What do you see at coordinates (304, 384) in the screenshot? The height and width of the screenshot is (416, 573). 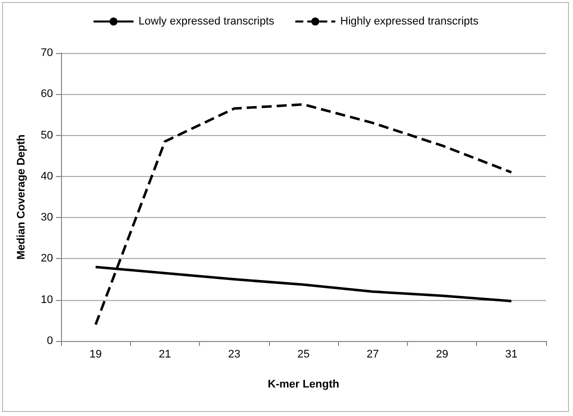 I see `x-axis-title: K-mer Length` at bounding box center [304, 384].